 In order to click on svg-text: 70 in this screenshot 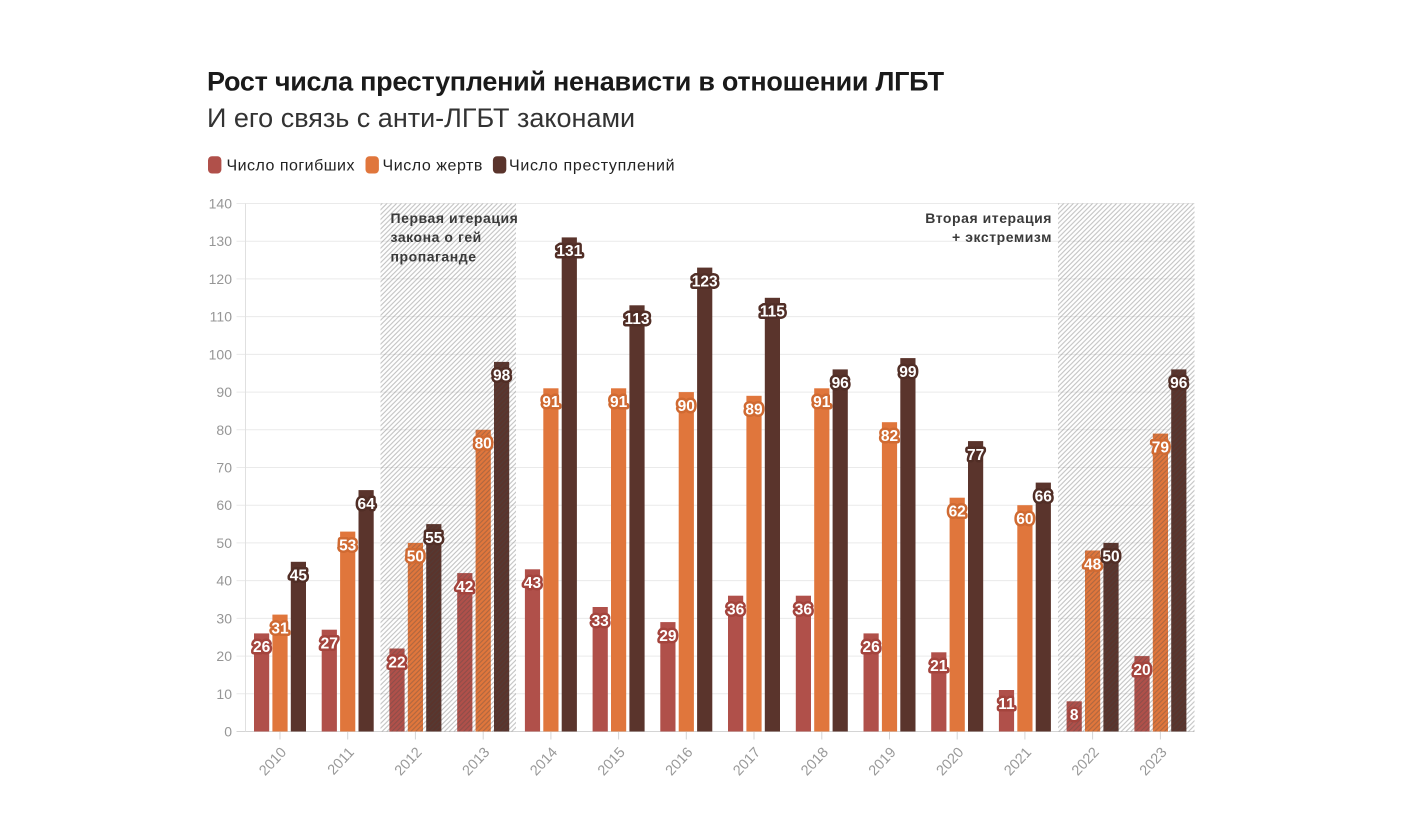, I will do `click(224, 468)`.